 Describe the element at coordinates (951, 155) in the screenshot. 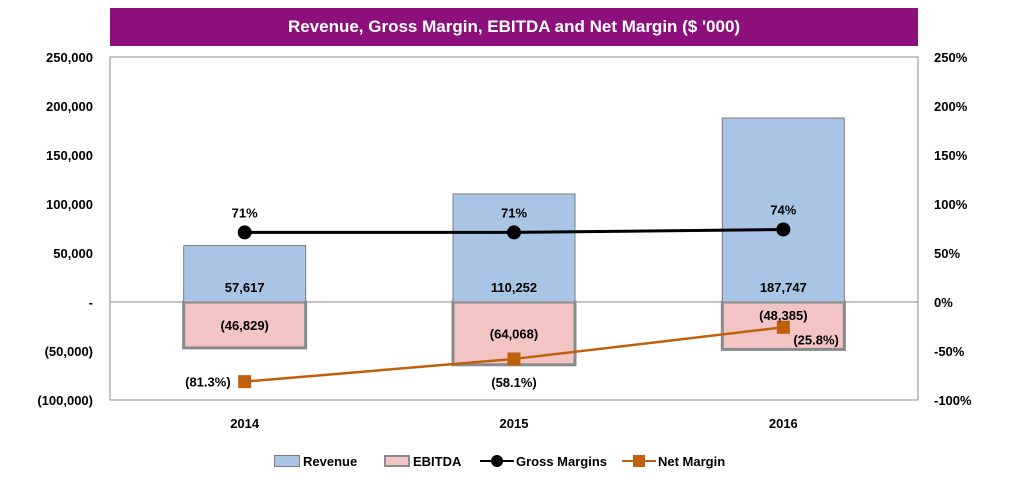

I see `right-tick-label: 150%` at that location.